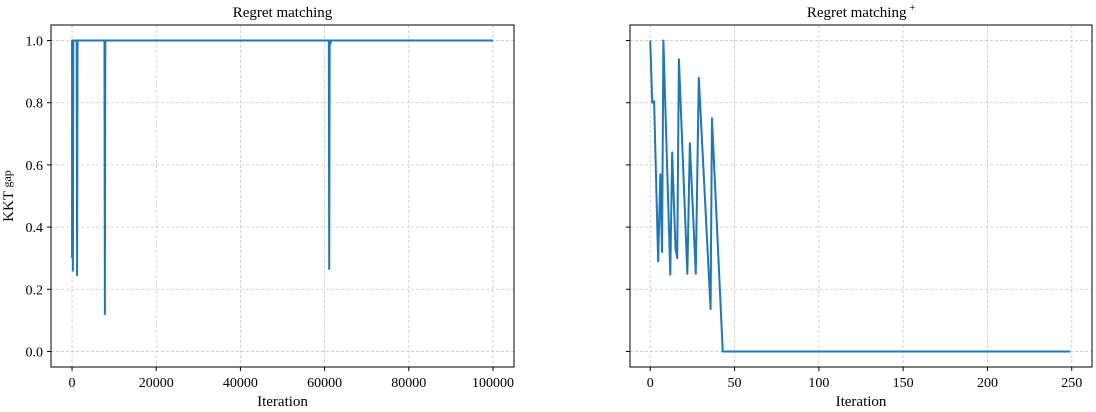  What do you see at coordinates (8, 196) in the screenshot?
I see `y-axis-label: KKT gap` at bounding box center [8, 196].